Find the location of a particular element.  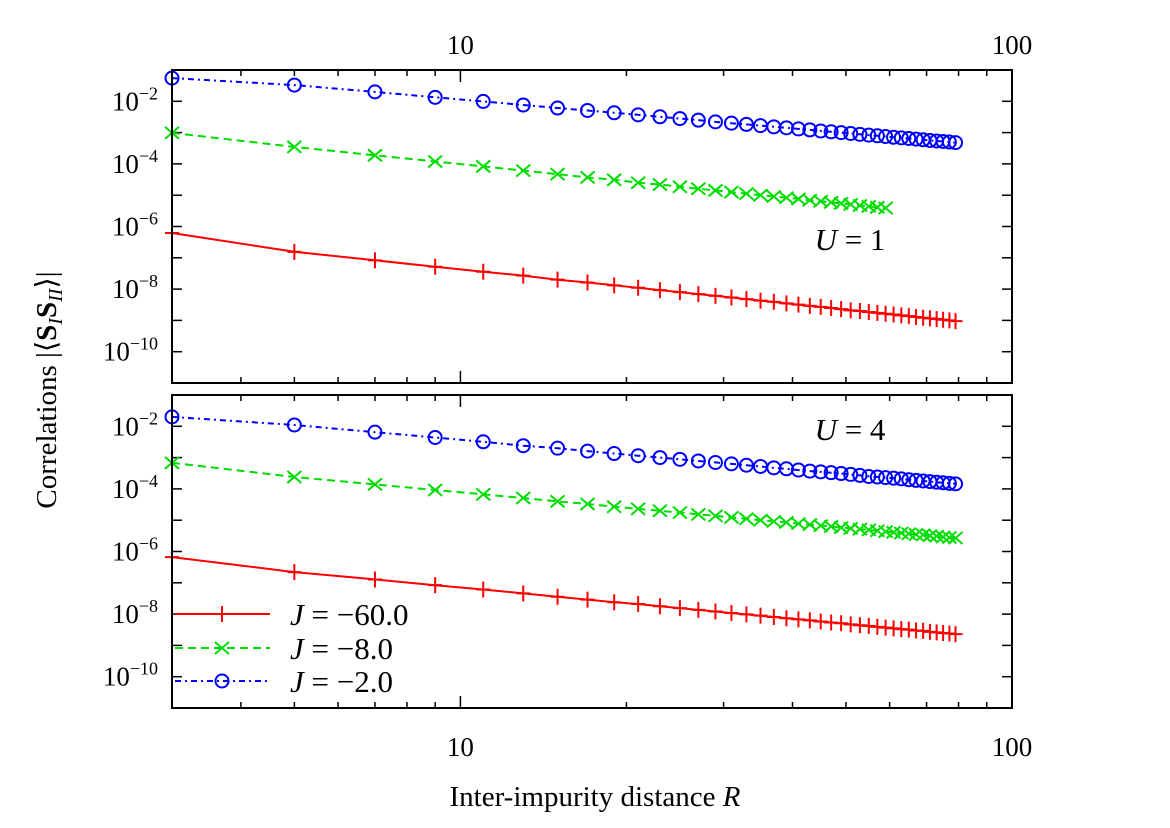

panel-annotation: U = 1 is located at coordinates (850, 239).